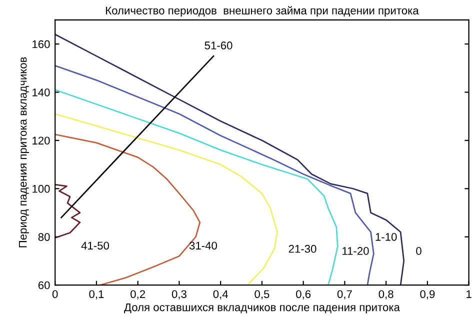 This screenshot has width=475, height=321. What do you see at coordinates (302, 248) in the screenshot?
I see `annotation: 21-30` at bounding box center [302, 248].